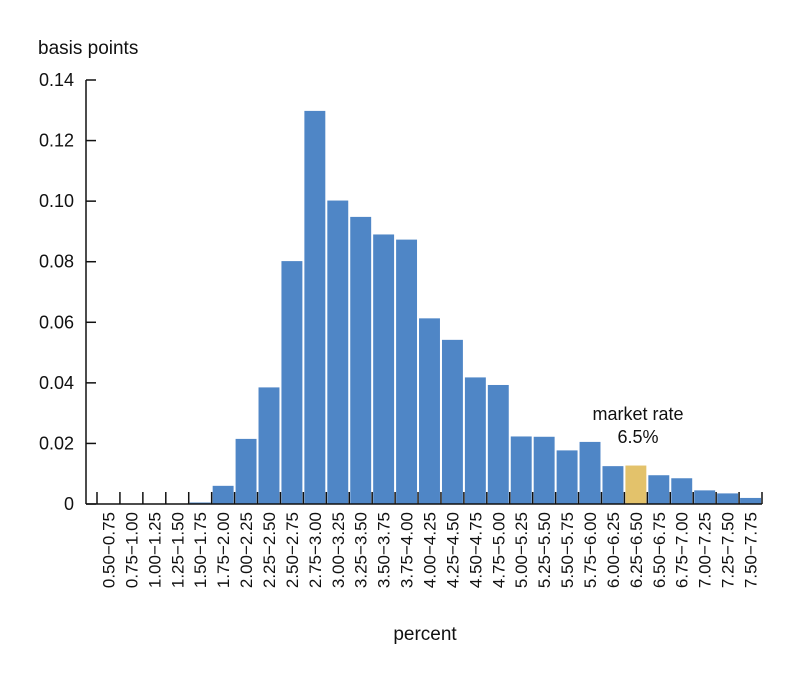 The image size is (800, 676). Describe the element at coordinates (705, 550) in the screenshot. I see `x-tick-label: 7.00−7.25` at that location.